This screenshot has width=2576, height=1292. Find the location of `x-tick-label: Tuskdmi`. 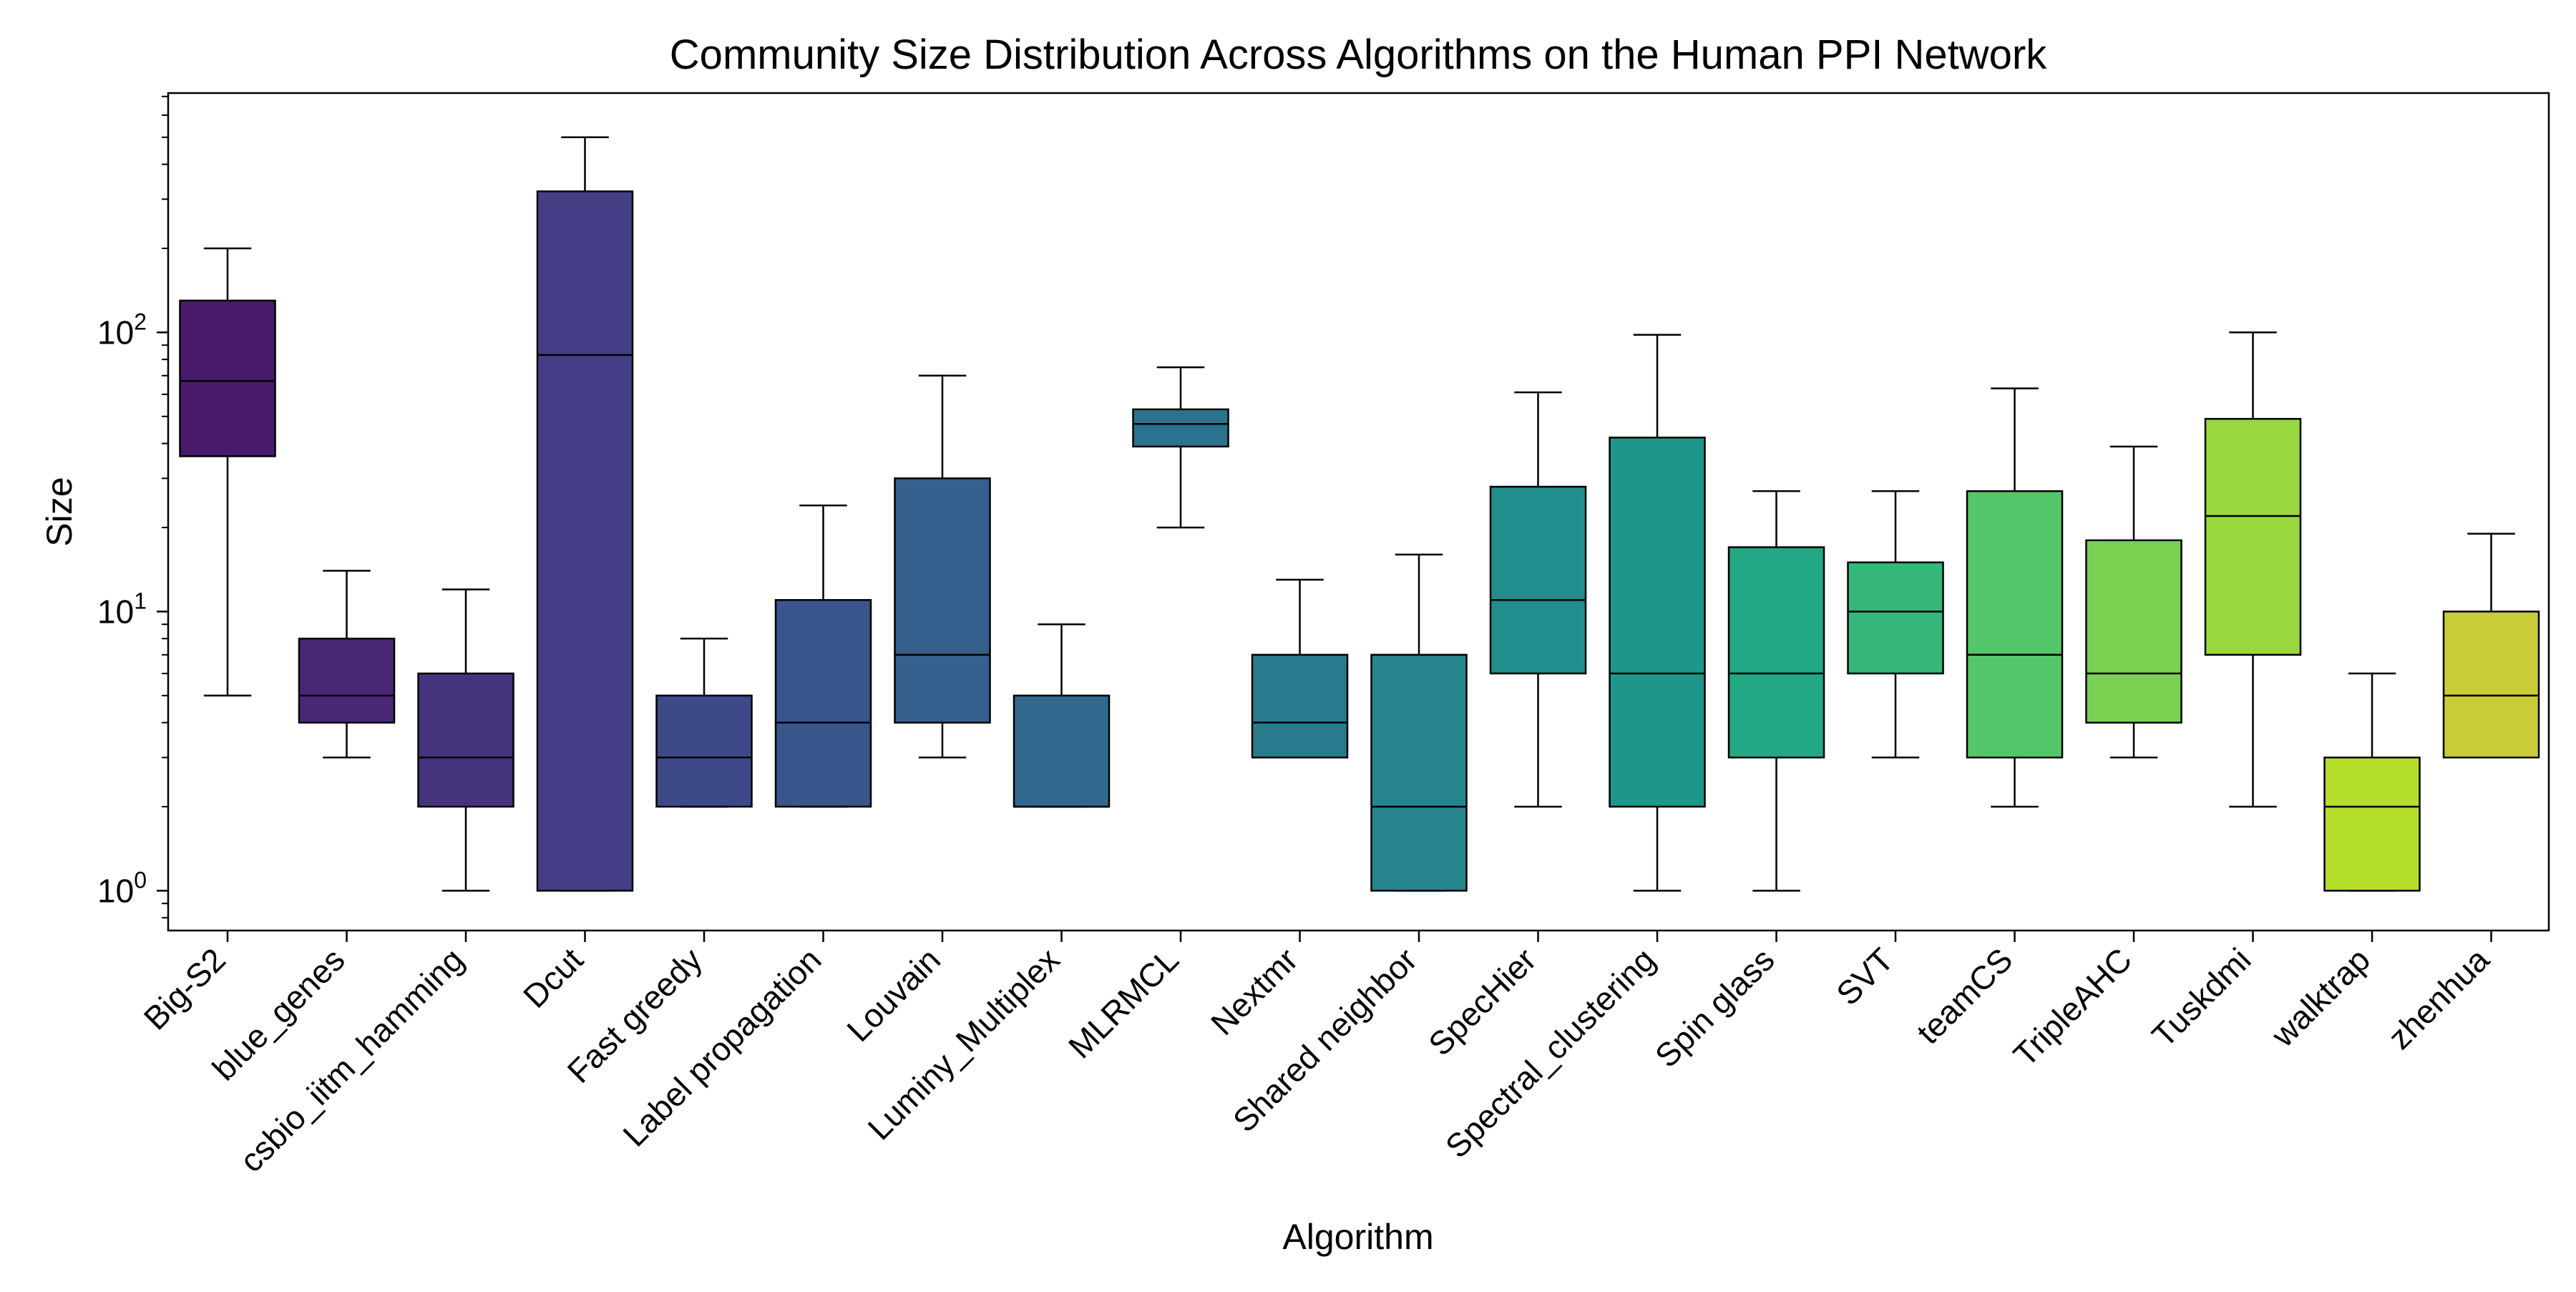

x-tick-label: Tuskdmi is located at coordinates (2201, 997).